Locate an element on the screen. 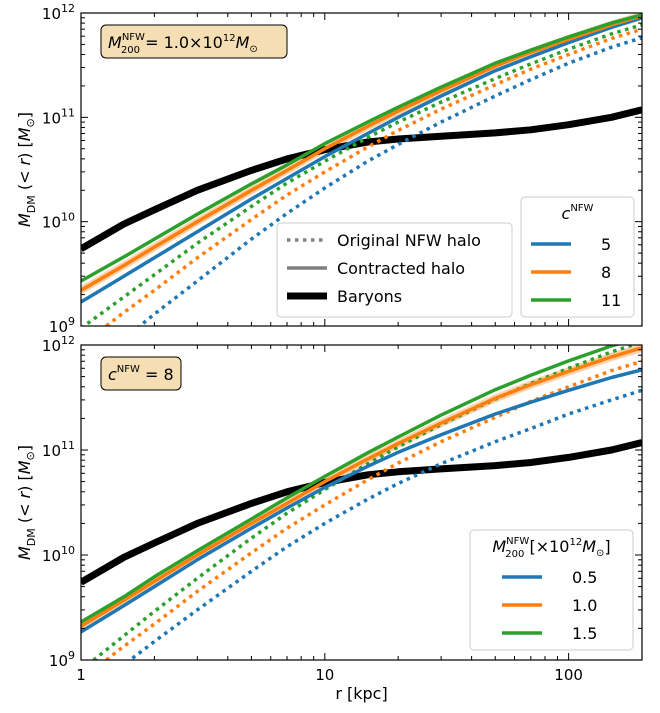 The height and width of the screenshot is (713, 660). series-legend-label: 0.5 is located at coordinates (584, 577).